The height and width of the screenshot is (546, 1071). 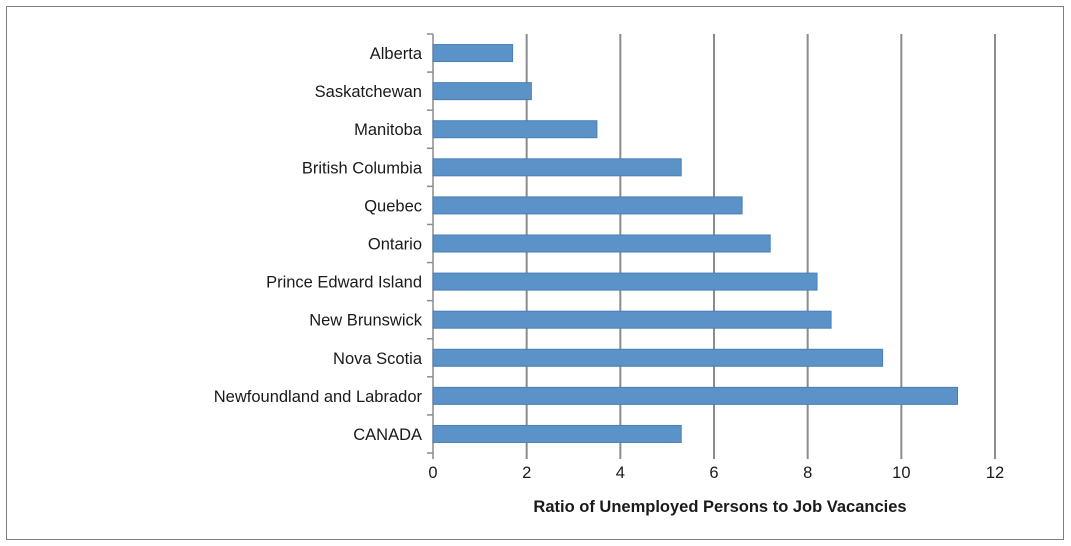 What do you see at coordinates (995, 473) in the screenshot?
I see `x-tick-label: 12` at bounding box center [995, 473].